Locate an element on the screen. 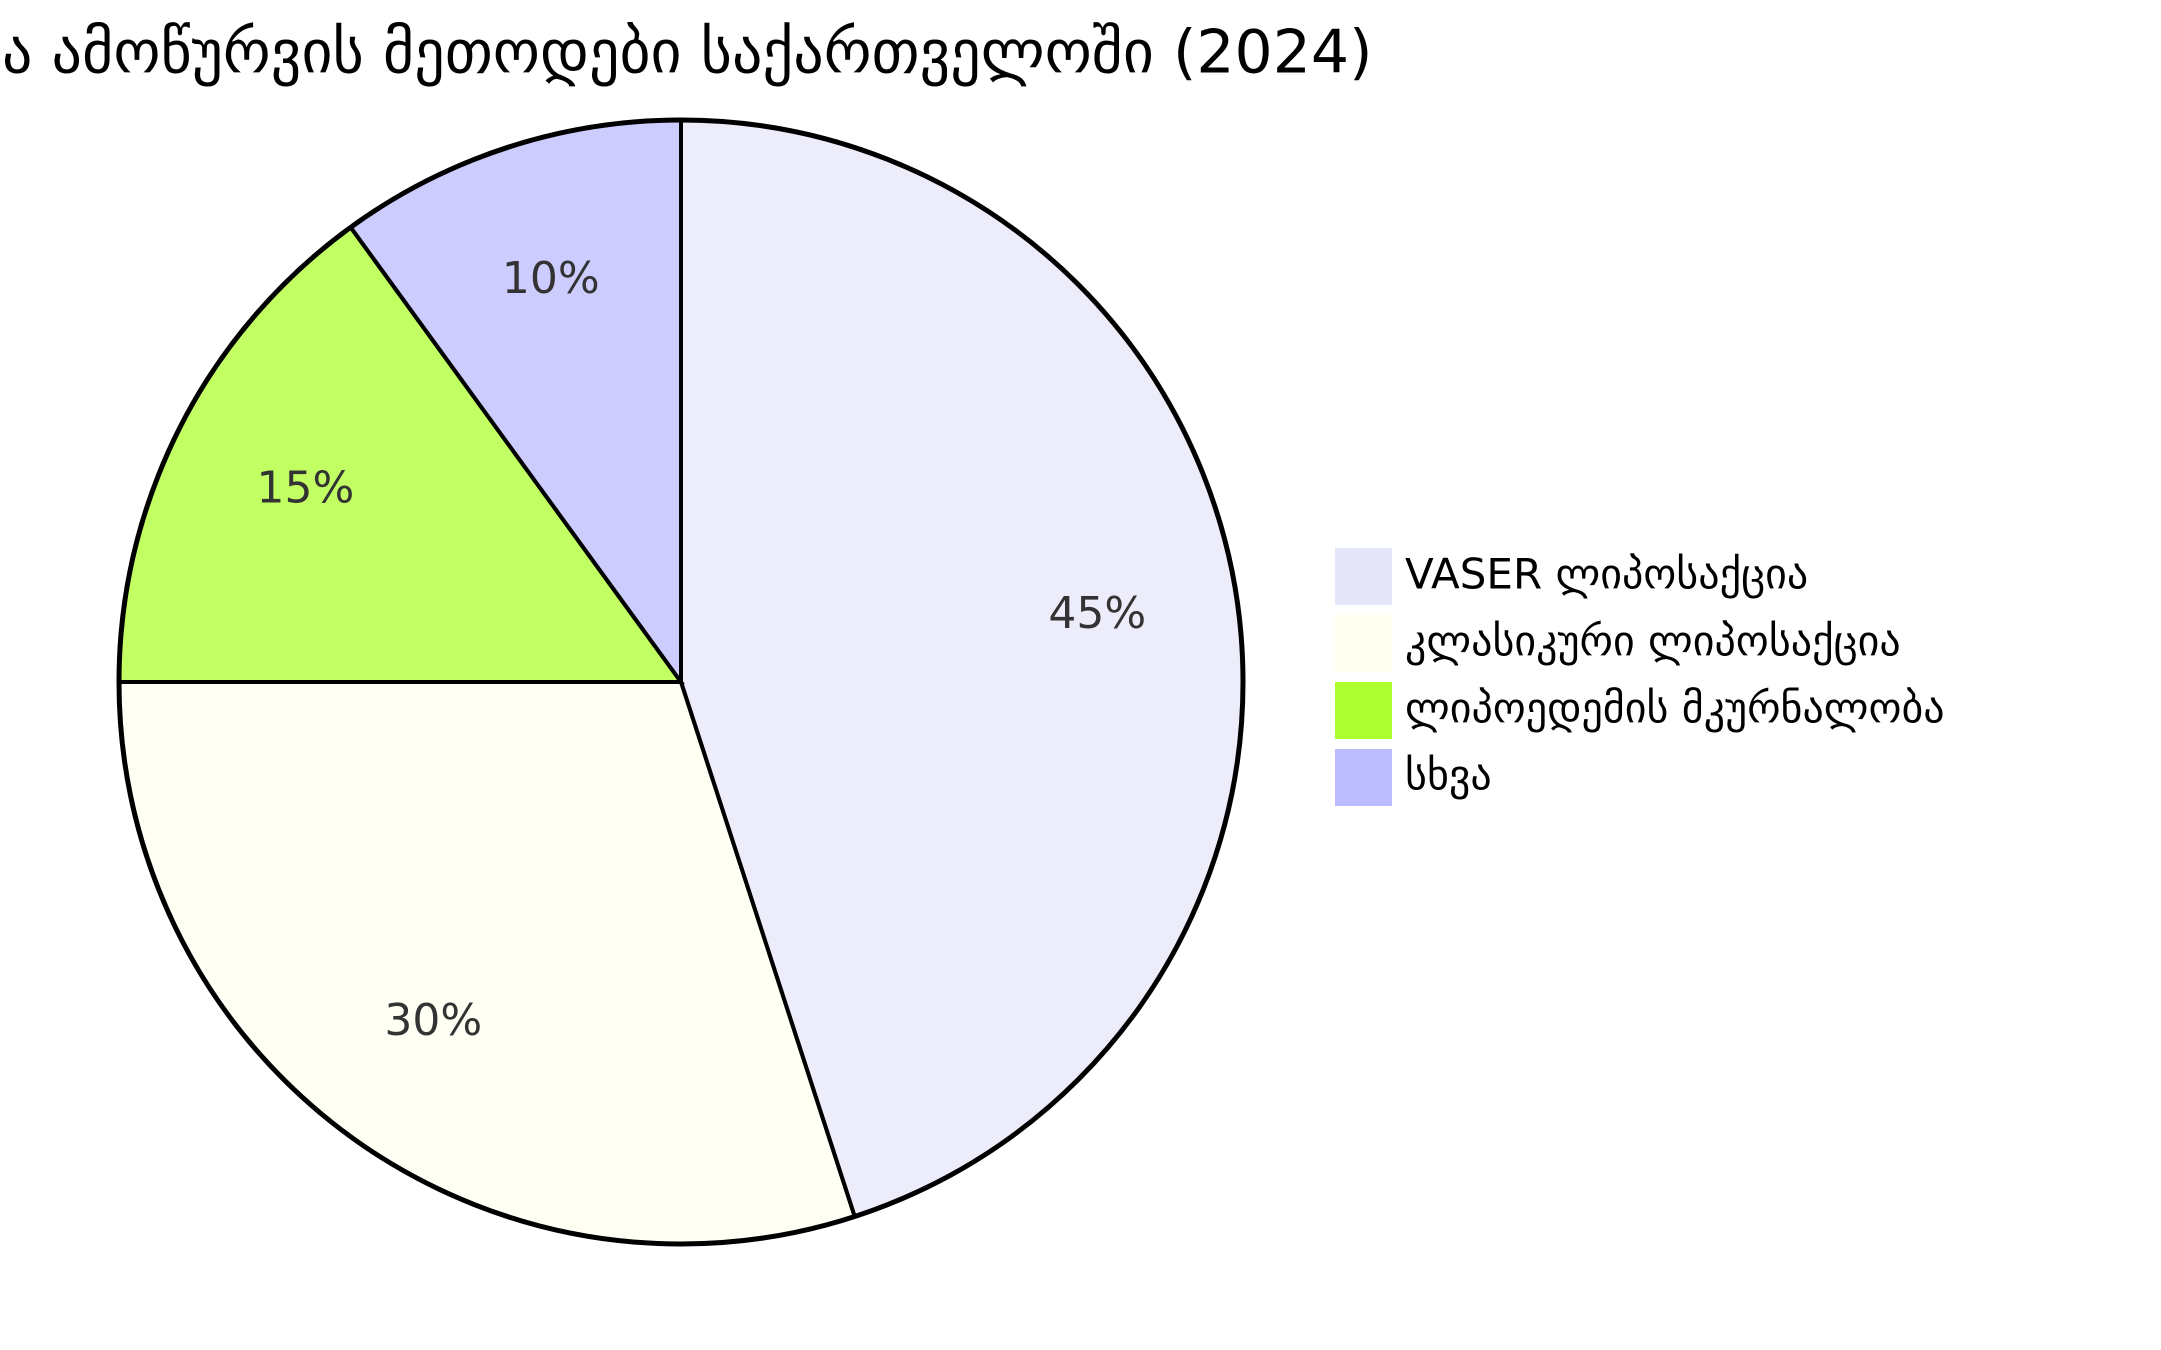  legend-label: კლასიკური ლიპოსაქცია is located at coordinates (1653, 641).